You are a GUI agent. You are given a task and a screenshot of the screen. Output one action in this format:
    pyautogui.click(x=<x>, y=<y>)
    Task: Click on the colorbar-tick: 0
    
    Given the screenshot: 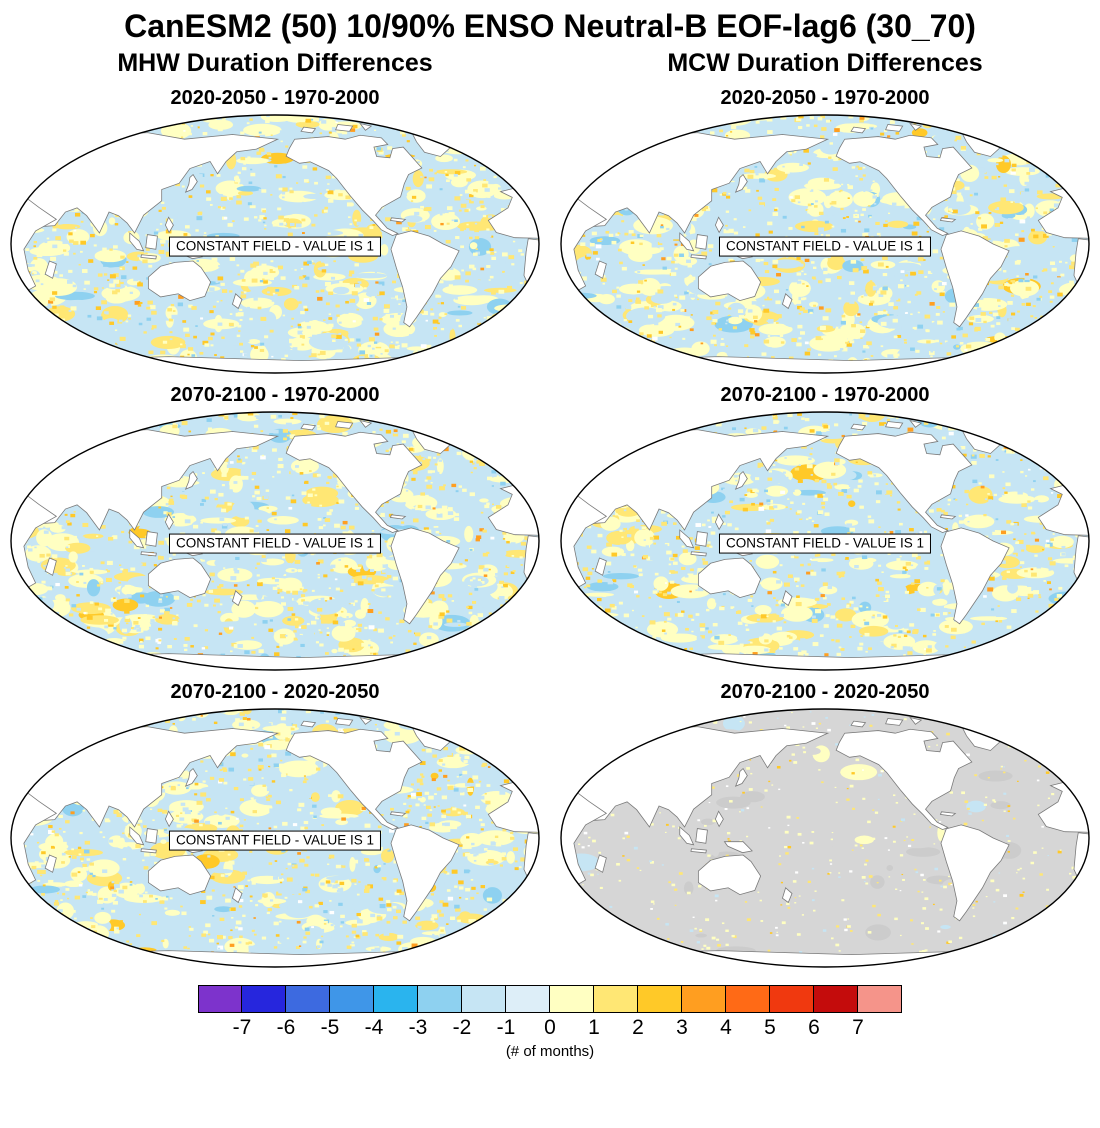 What is the action you would take?
    pyautogui.click(x=550, y=1027)
    